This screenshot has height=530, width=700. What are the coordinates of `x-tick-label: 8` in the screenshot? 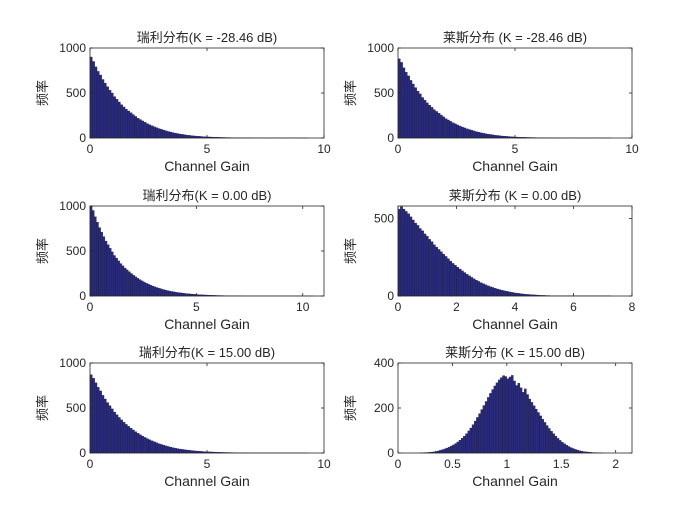 It's located at (632, 307).